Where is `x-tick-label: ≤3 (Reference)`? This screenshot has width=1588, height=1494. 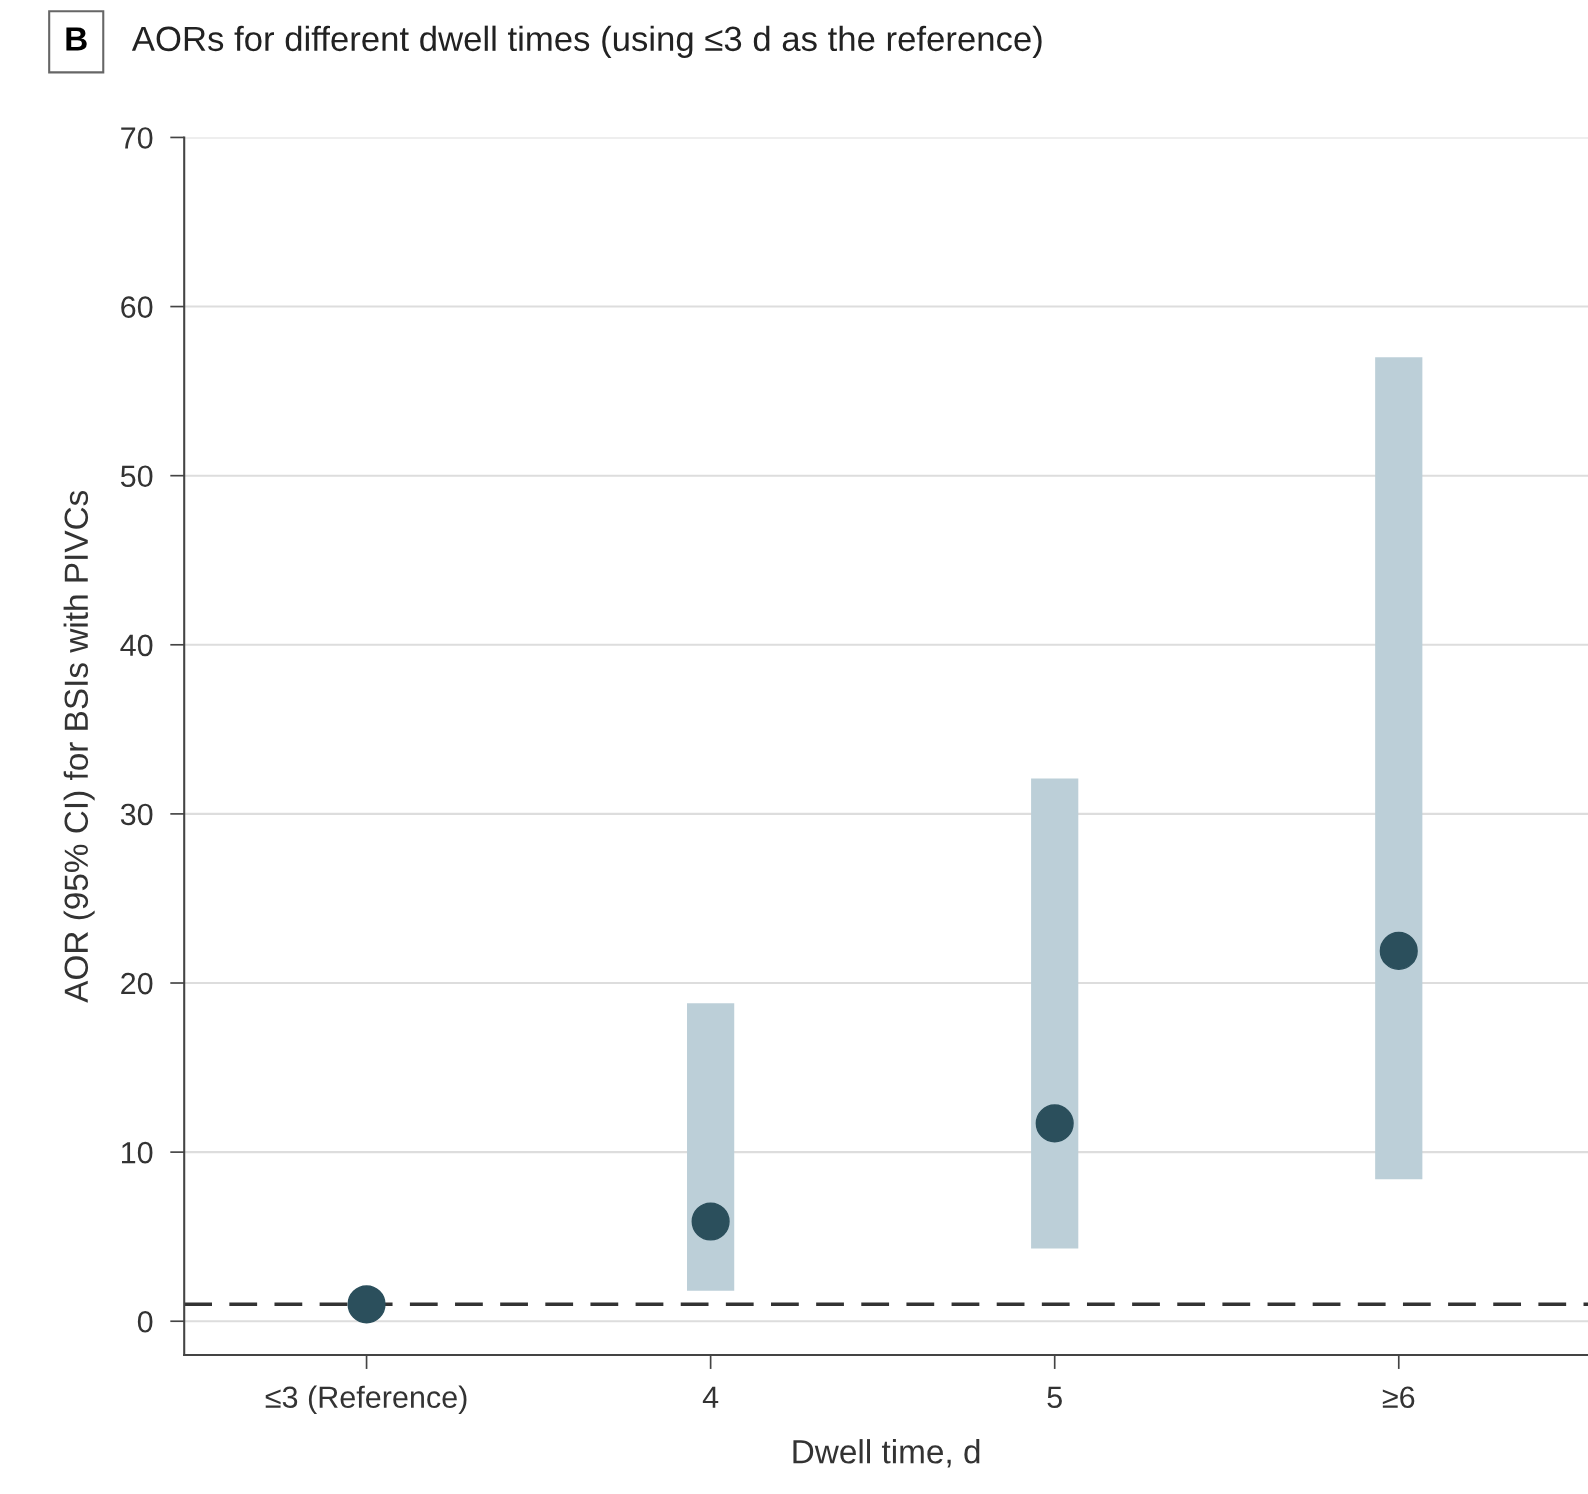
x-tick-label: ≤3 (Reference) is located at coordinates (366, 1400).